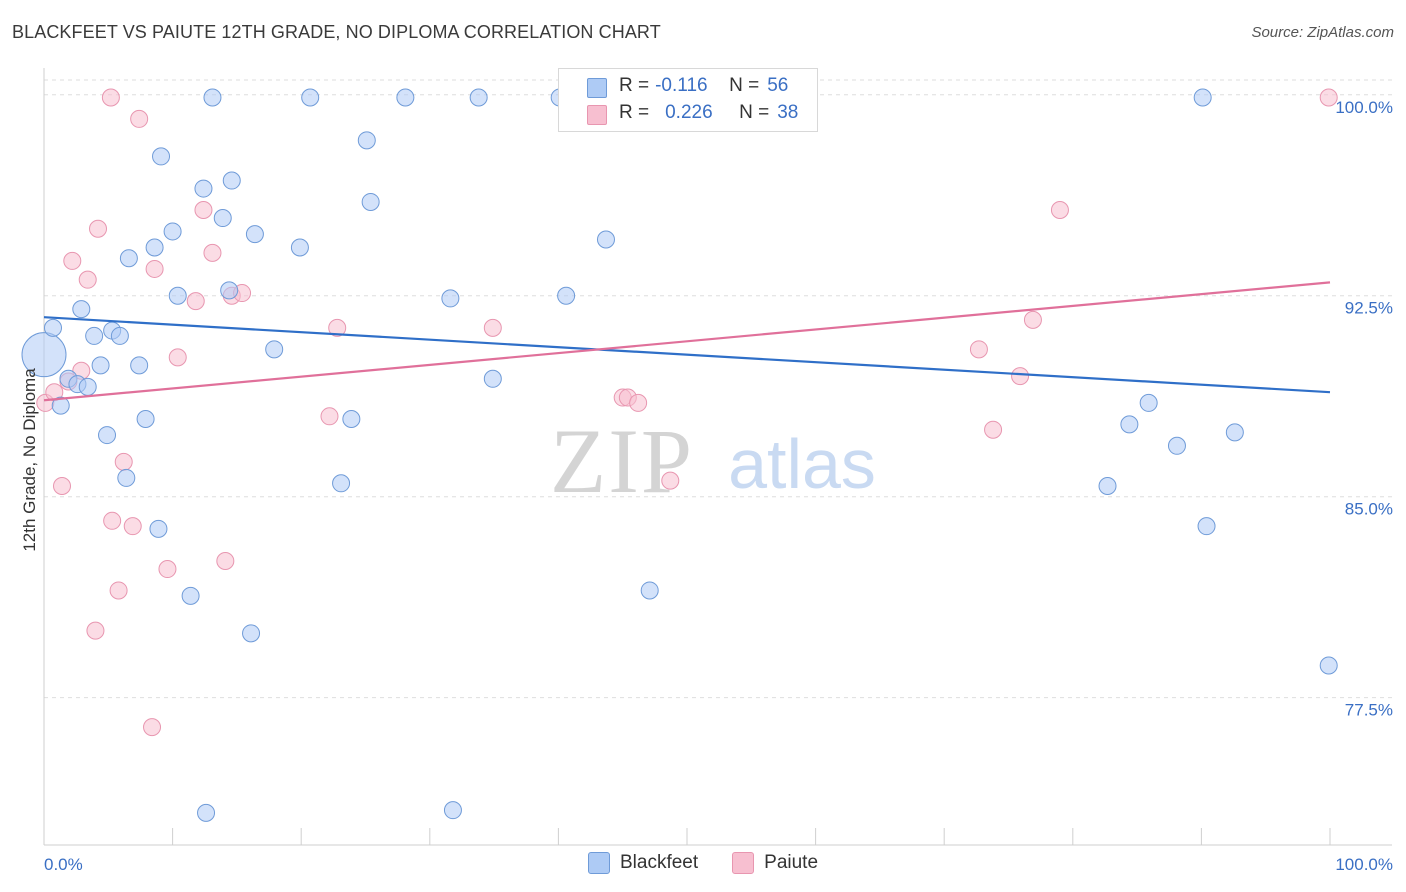  Describe the element at coordinates (778, 85) in the screenshot. I see `blackfeet-n-value: 56` at that location.